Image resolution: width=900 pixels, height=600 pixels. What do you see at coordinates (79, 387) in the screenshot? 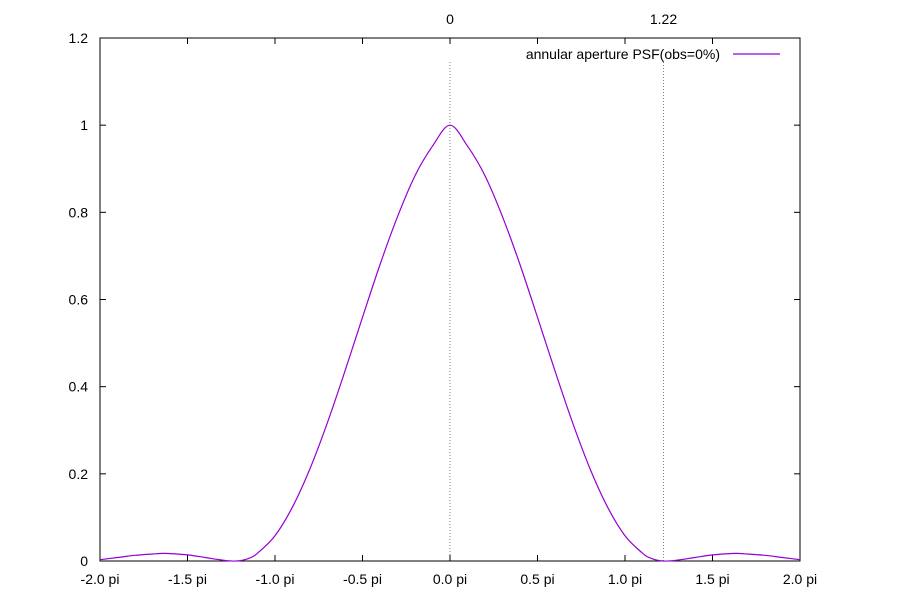
I see `y-tick-label: 0.4` at bounding box center [79, 387].